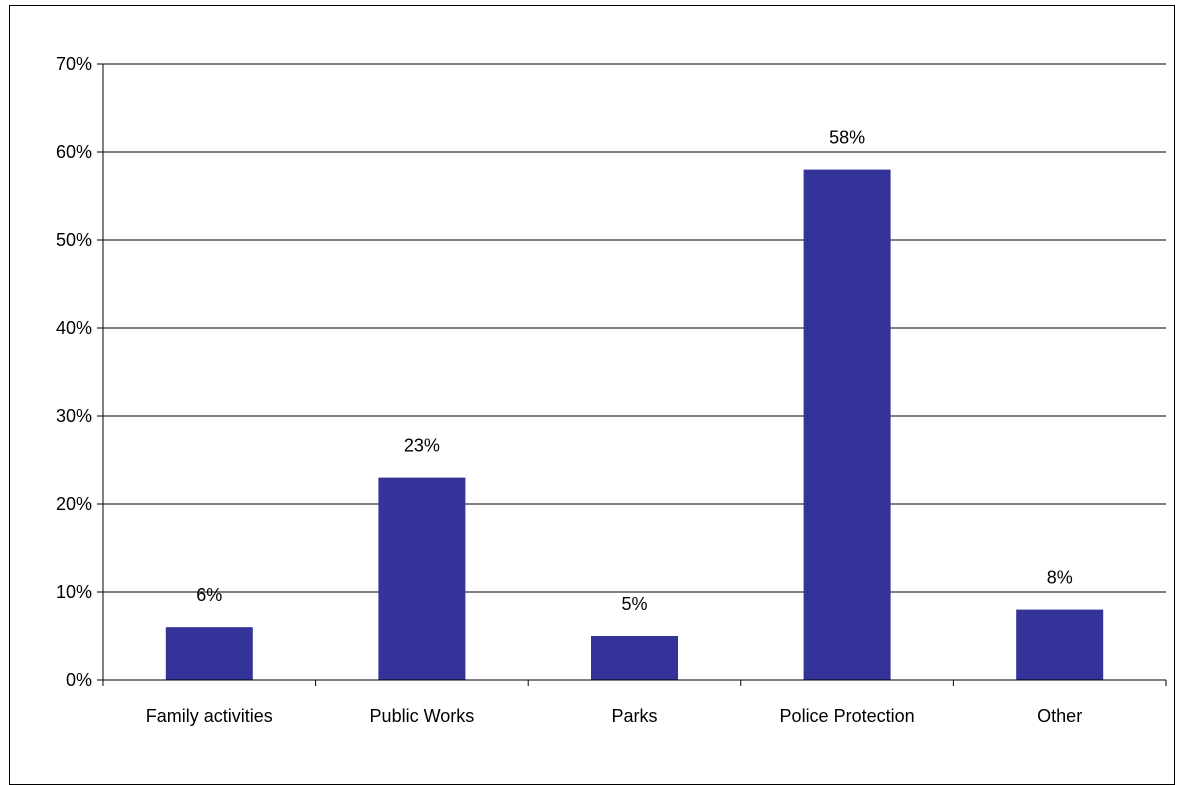  Describe the element at coordinates (74, 64) in the screenshot. I see `y-tick-label: 70%` at that location.